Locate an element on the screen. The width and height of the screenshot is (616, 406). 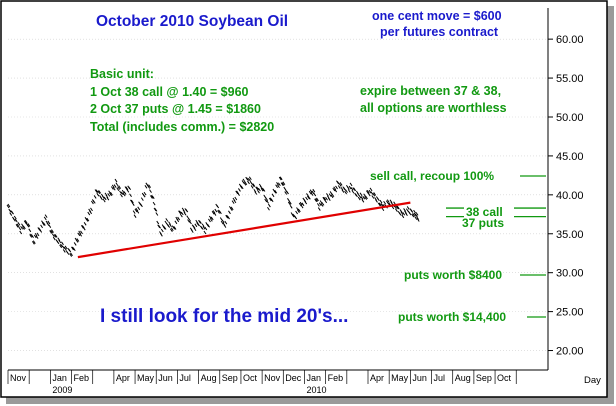
x-month-label: Aug is located at coordinates (463, 378).